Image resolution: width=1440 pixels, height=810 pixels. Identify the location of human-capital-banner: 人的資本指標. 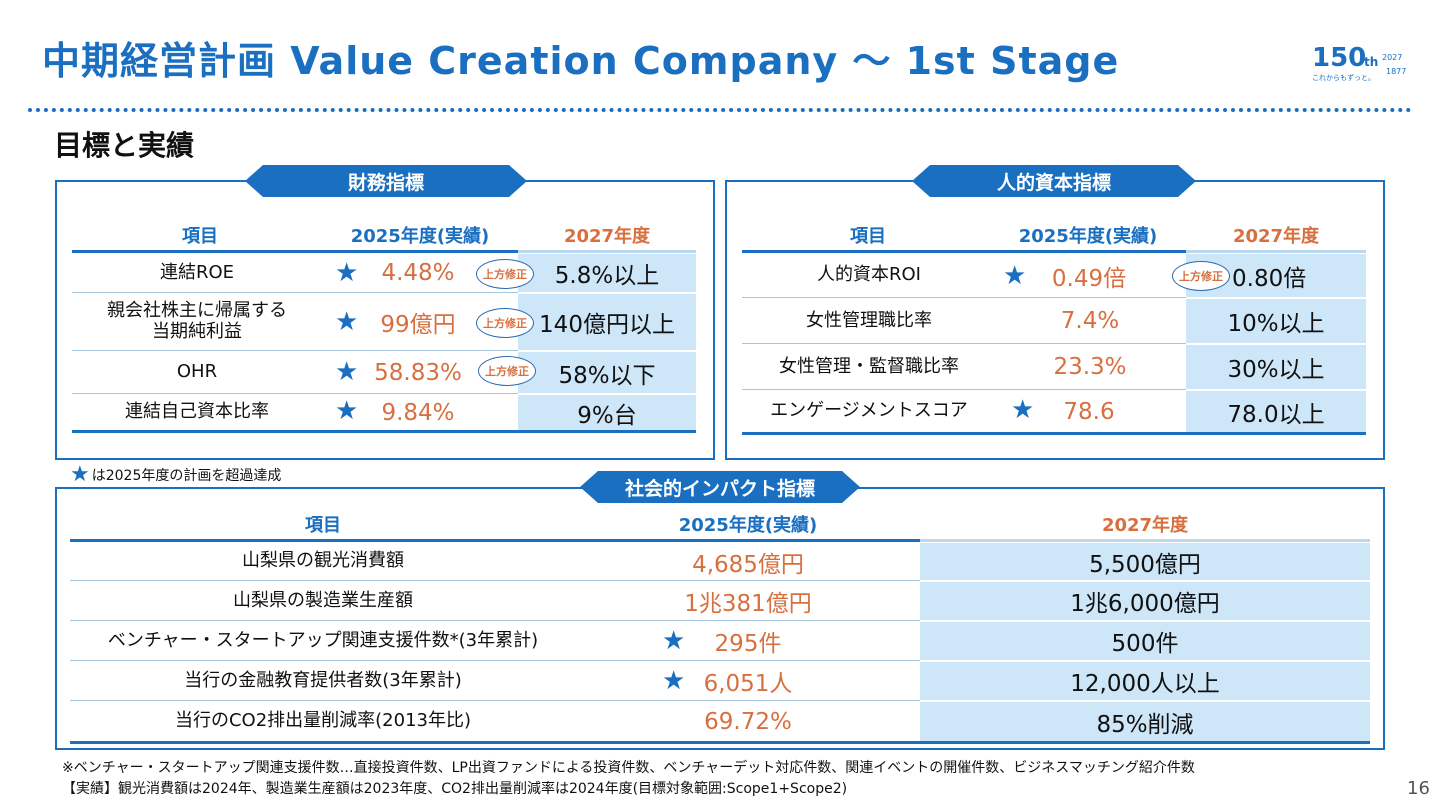
(1054, 181).